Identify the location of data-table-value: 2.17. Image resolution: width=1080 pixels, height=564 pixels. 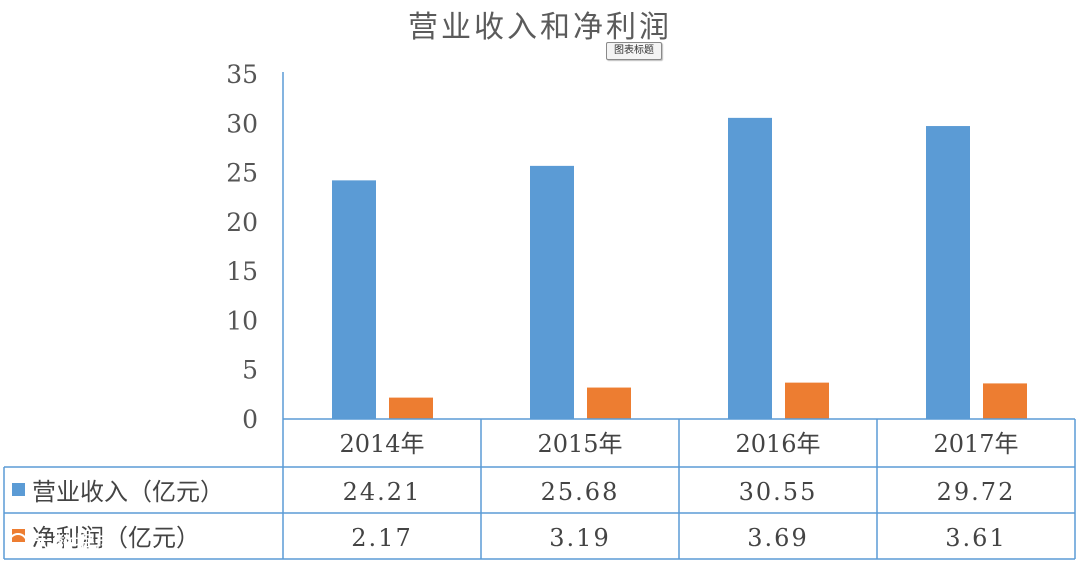
(381, 538).